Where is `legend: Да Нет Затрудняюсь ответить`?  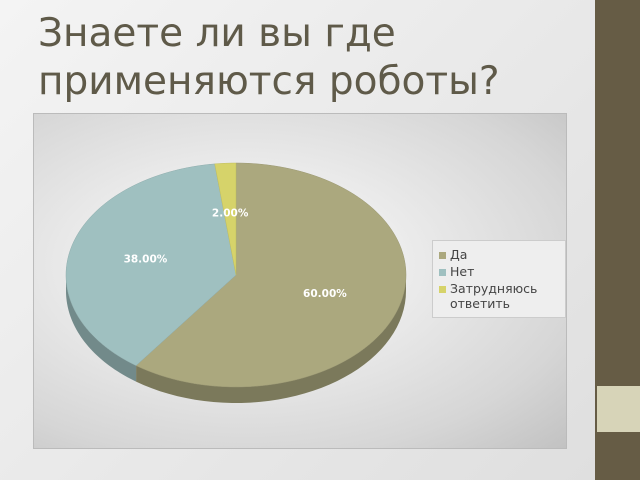
legend: Да Нет Затрудняюсь ответить is located at coordinates (499, 279).